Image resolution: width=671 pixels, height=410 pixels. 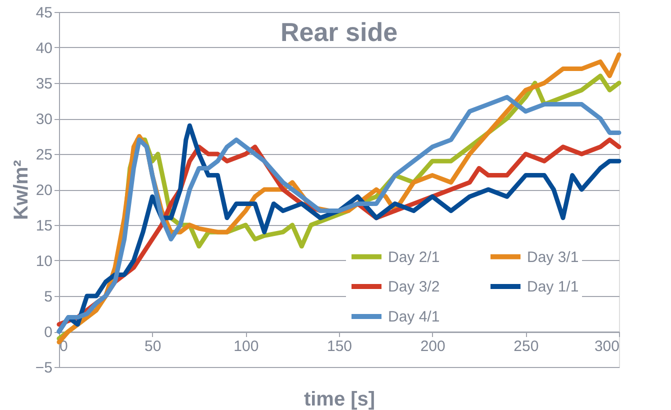 What do you see at coordinates (44, 48) in the screenshot?
I see `y-tick-label: 40` at bounding box center [44, 48].